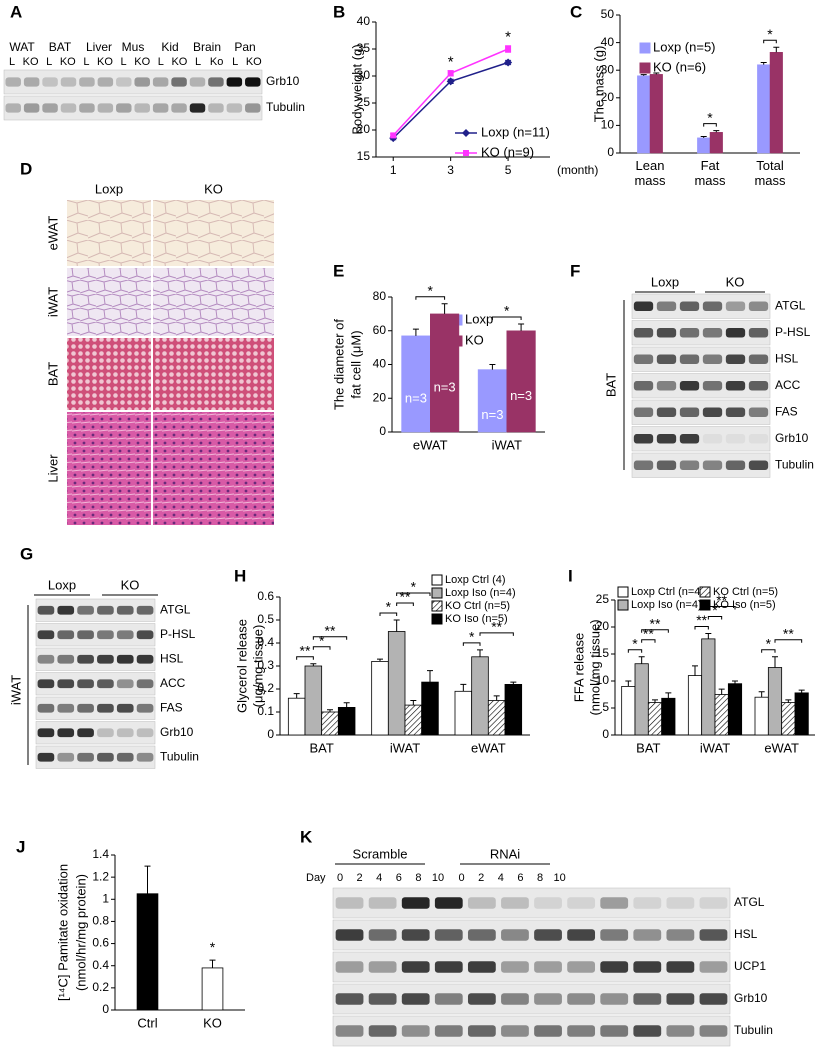  Describe the element at coordinates (80, 932) in the screenshot. I see `y-axis-label: (nmol/hr/mg protein)` at that location.